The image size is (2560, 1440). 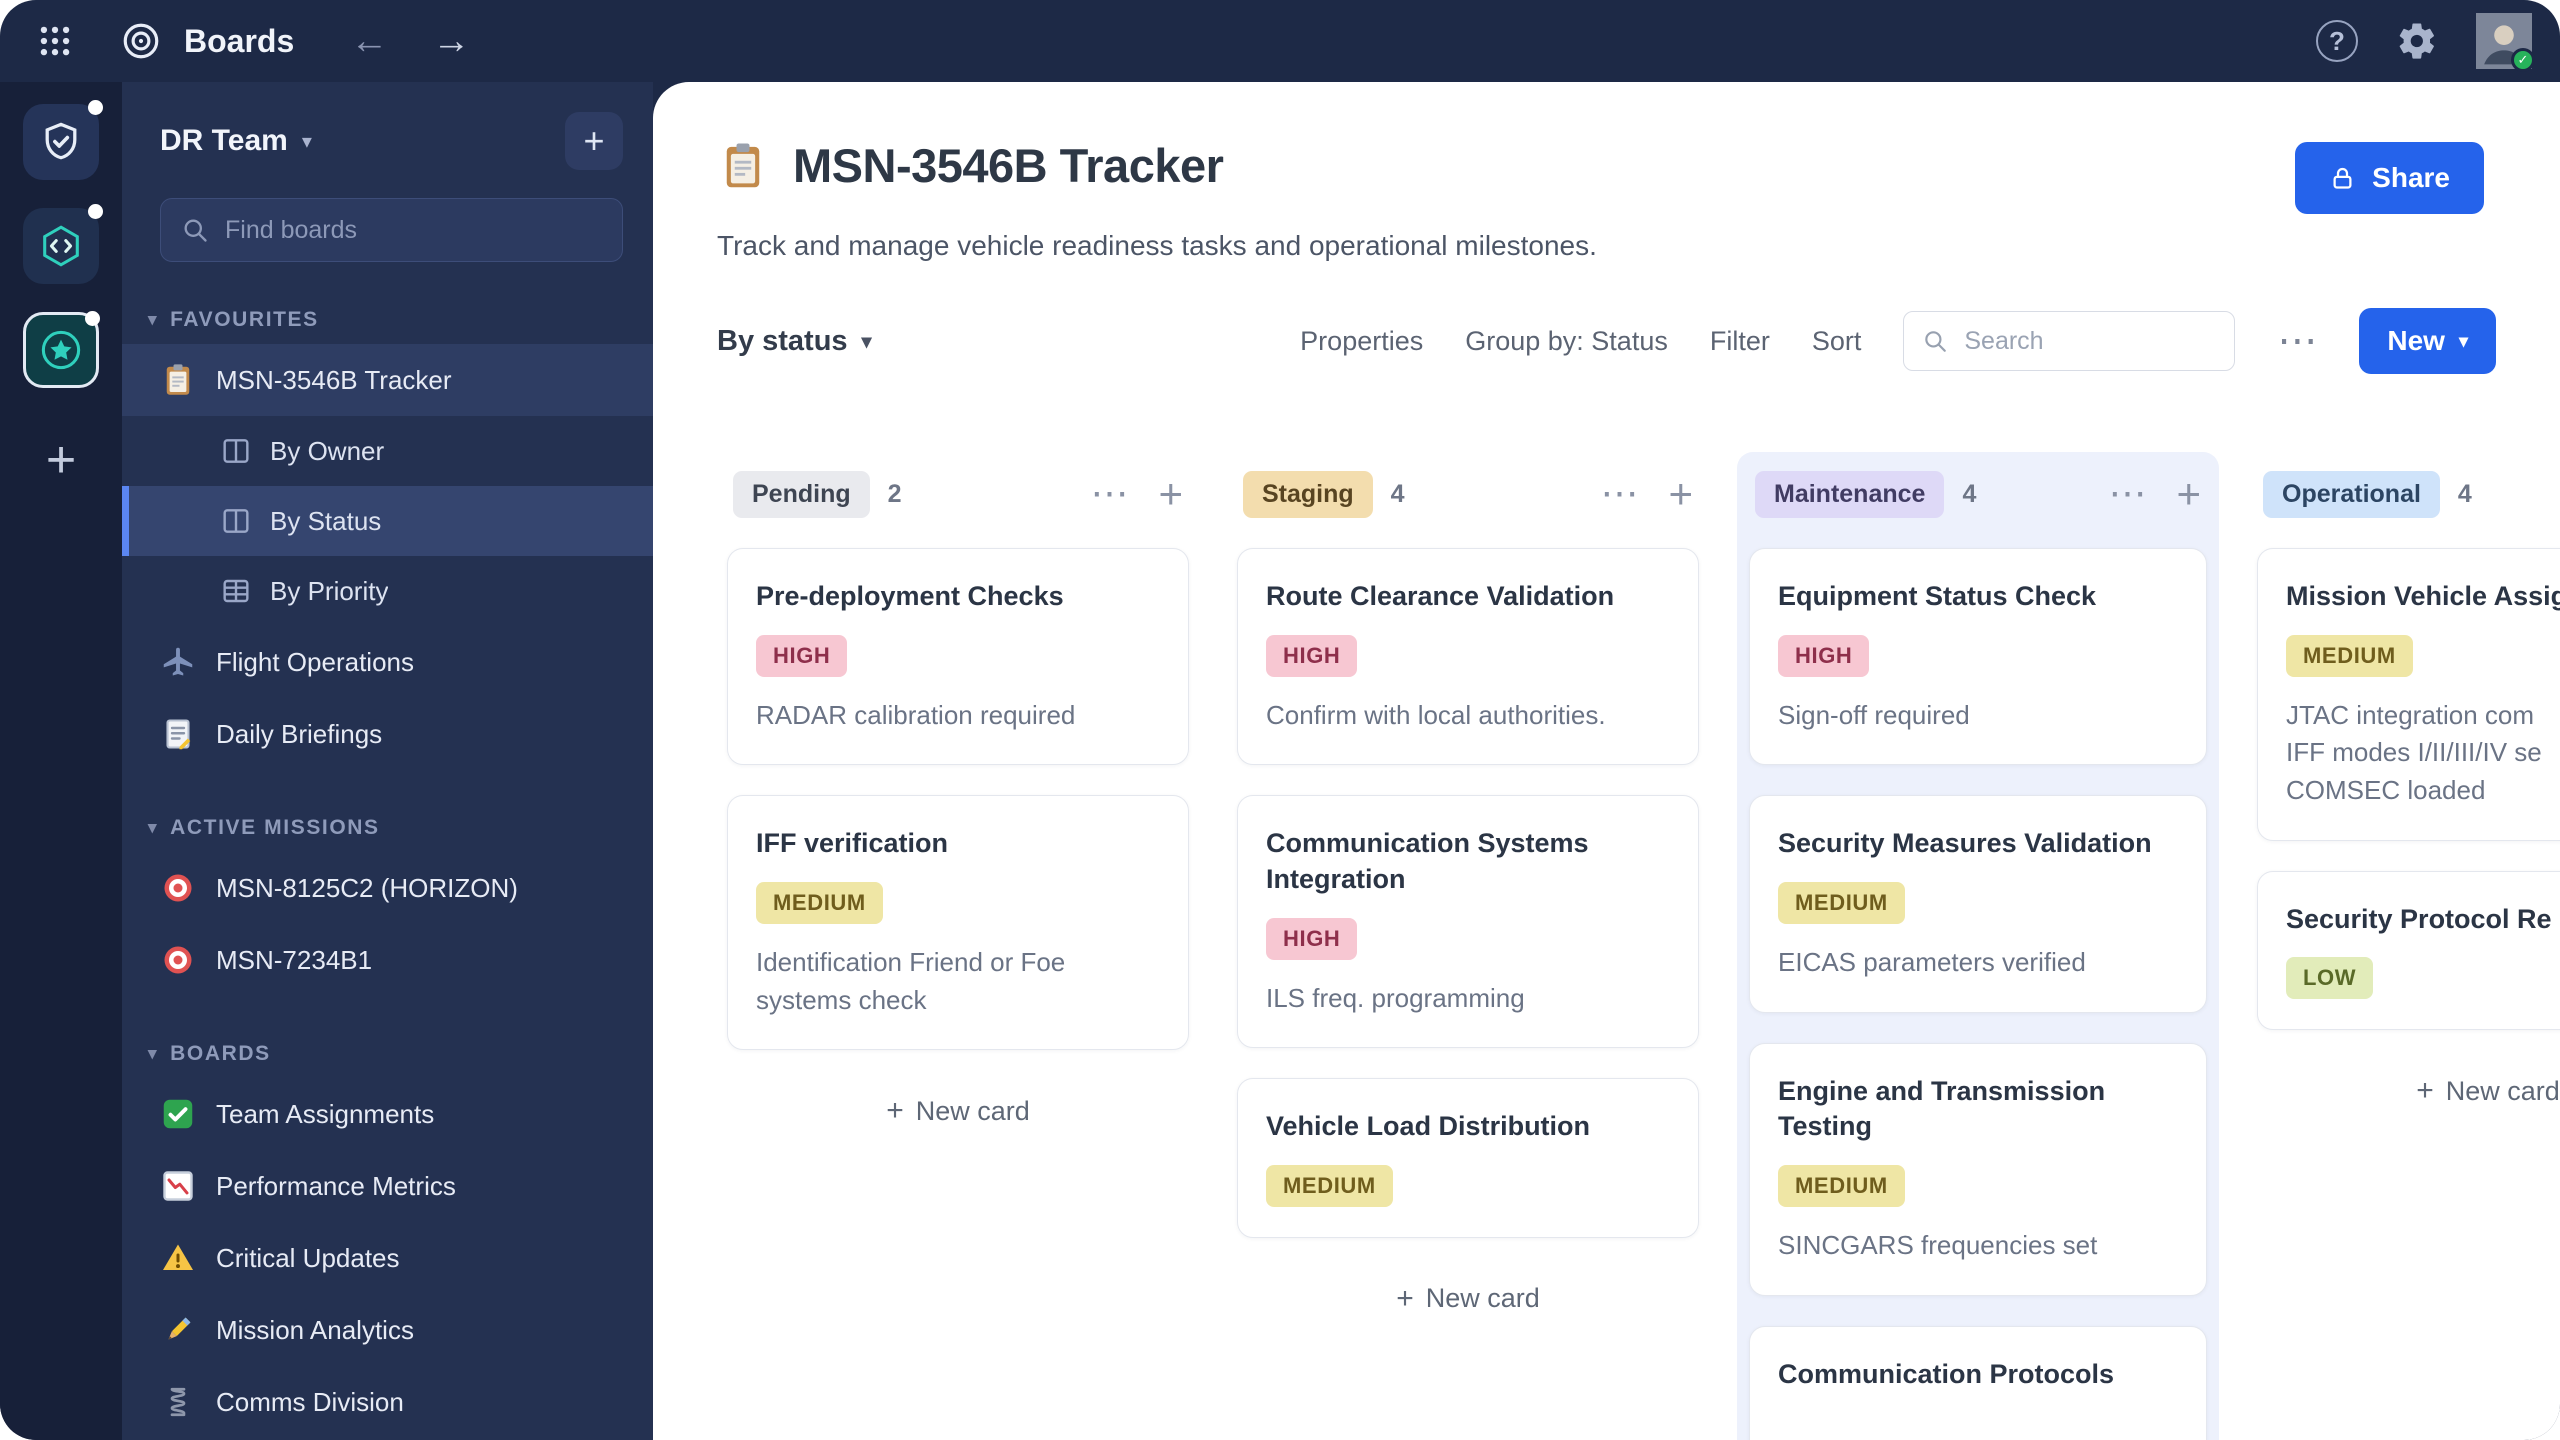 I want to click on priority-badge: HIGH, so click(x=1312, y=655).